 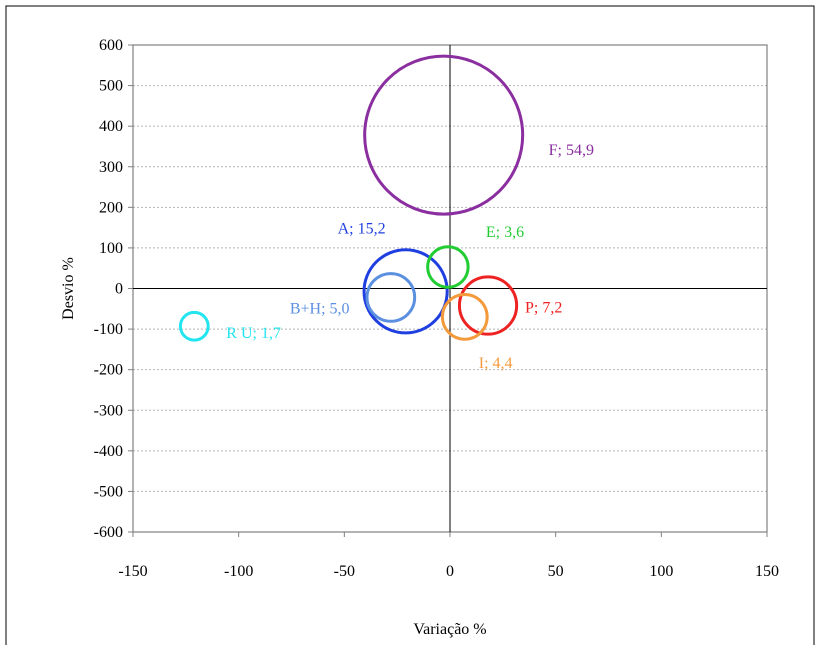 I want to click on bubble-label-r-u: R U; 1,7, so click(x=253, y=333).